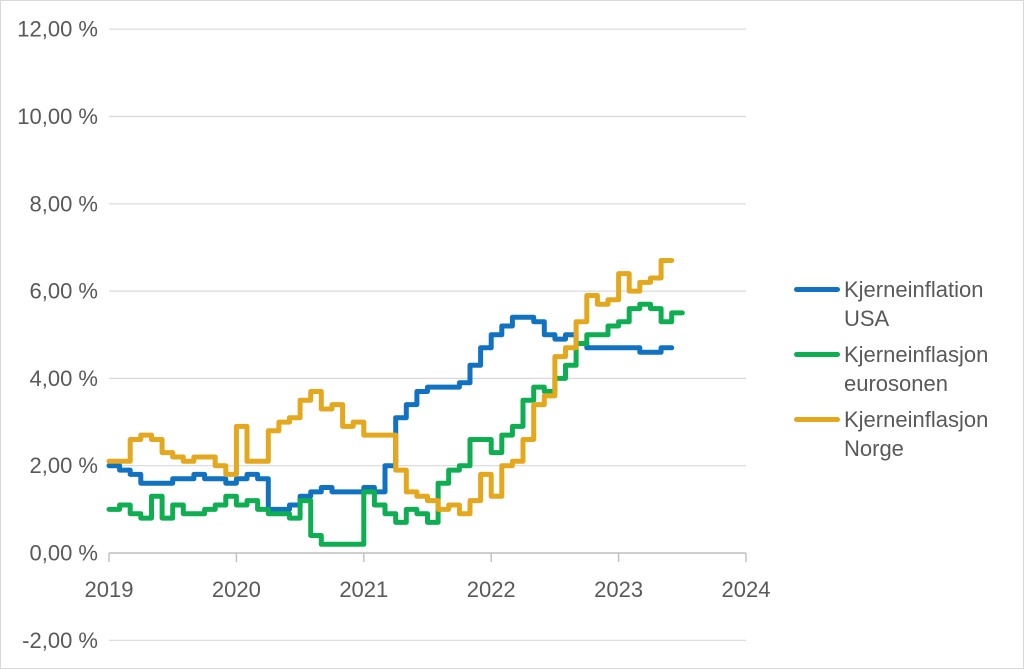 Image resolution: width=1024 pixels, height=669 pixels. What do you see at coordinates (64, 203) in the screenshot?
I see `y-axis-label-8: 8,00 %` at bounding box center [64, 203].